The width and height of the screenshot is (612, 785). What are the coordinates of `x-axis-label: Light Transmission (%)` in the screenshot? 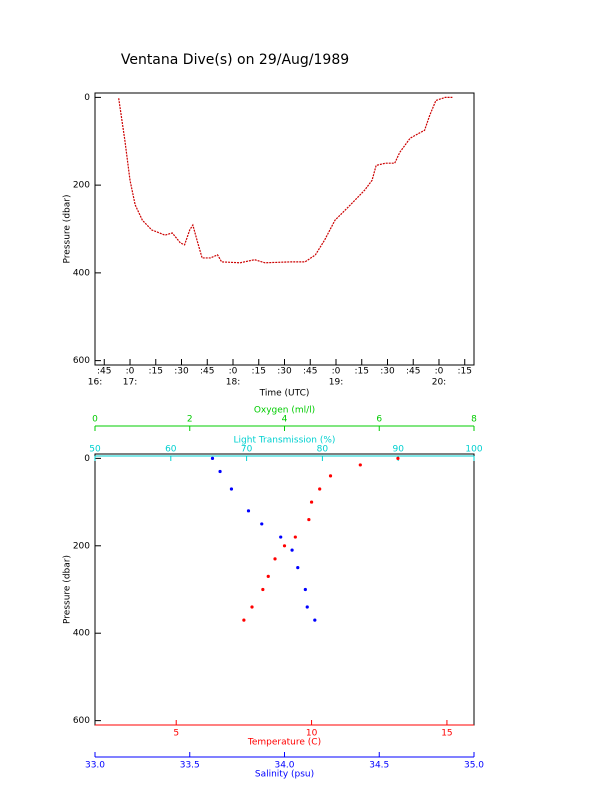 It's located at (285, 441).